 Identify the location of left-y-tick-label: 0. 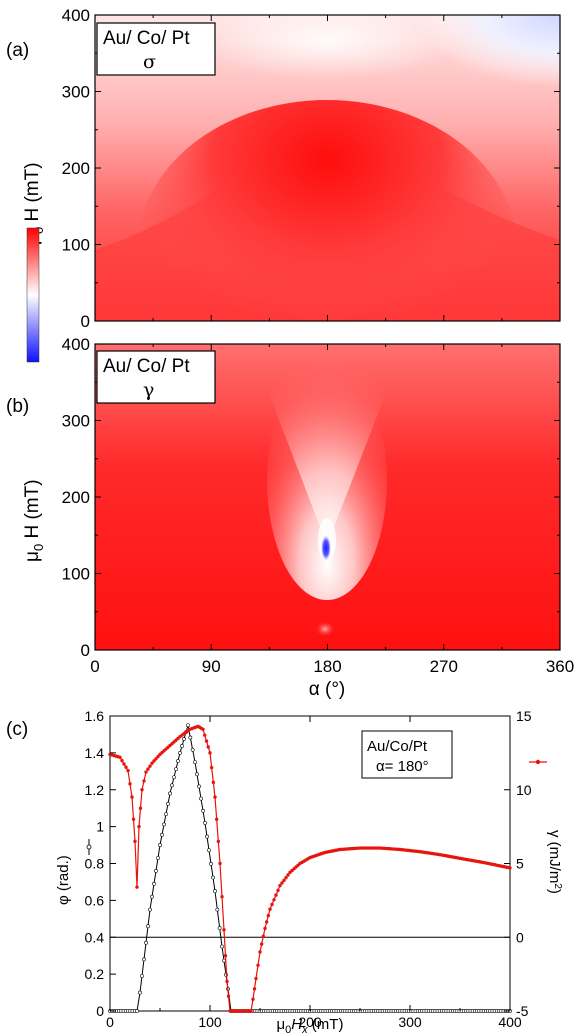
(100, 1011).